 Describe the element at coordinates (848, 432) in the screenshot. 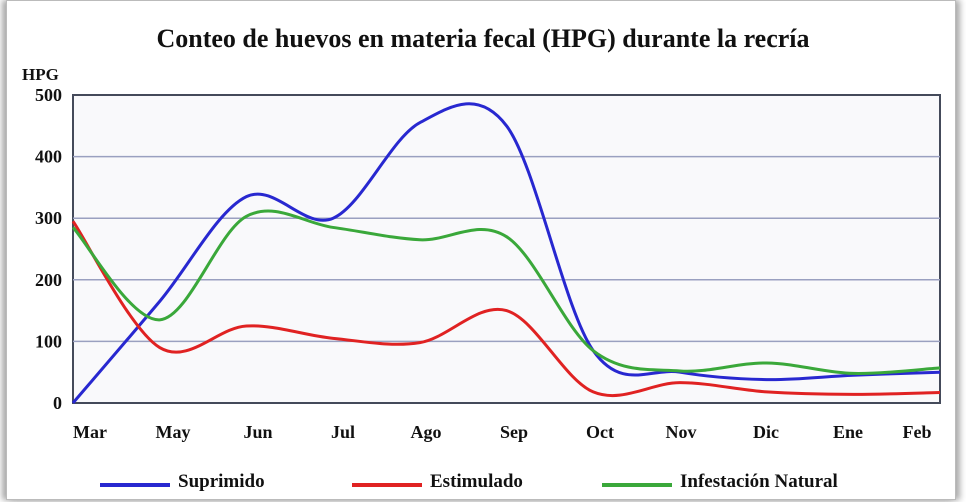

I see `x-tick-label: Ene` at that location.